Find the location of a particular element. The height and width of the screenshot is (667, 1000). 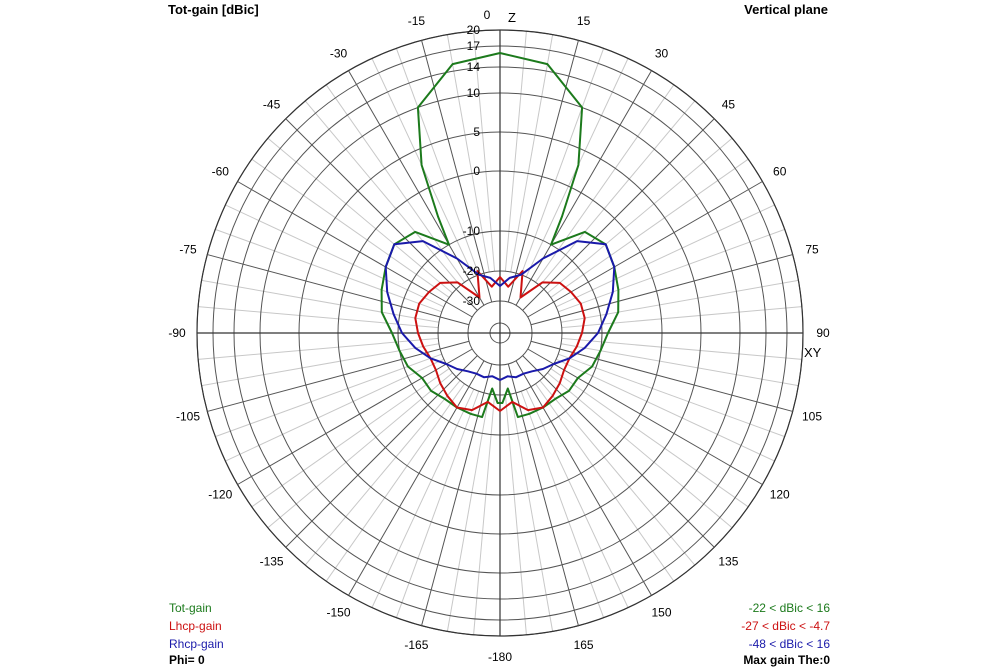

angle-tick-label: 0 is located at coordinates (487, 15).